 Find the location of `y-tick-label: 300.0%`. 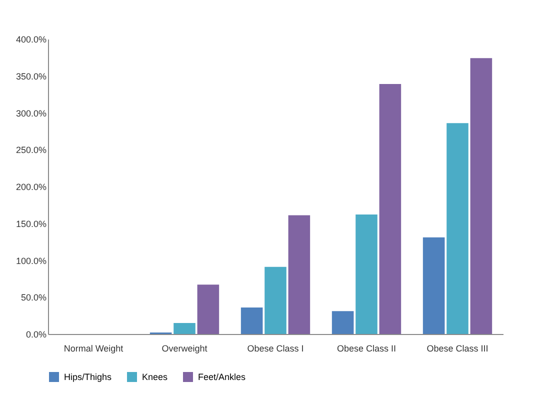

y-tick-label: 300.0% is located at coordinates (31, 113).